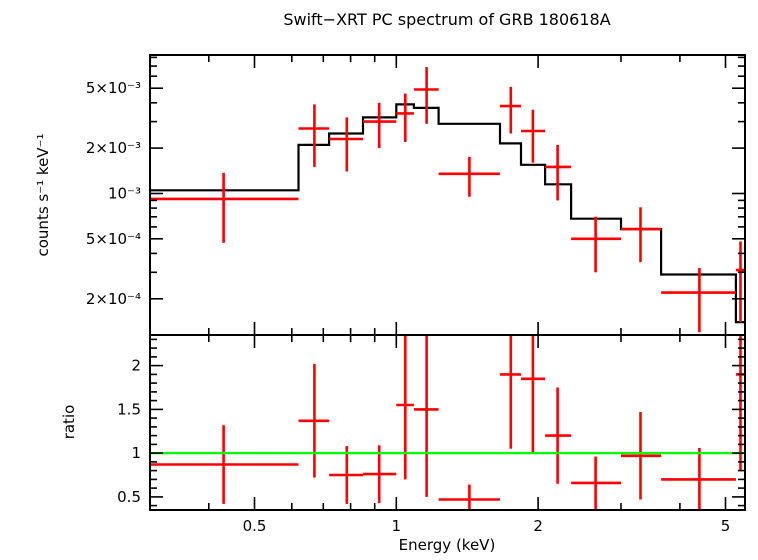 Image resolution: width=758 pixels, height=560 pixels. I want to click on y-tick-label: 2×10⁻³, so click(113, 148).